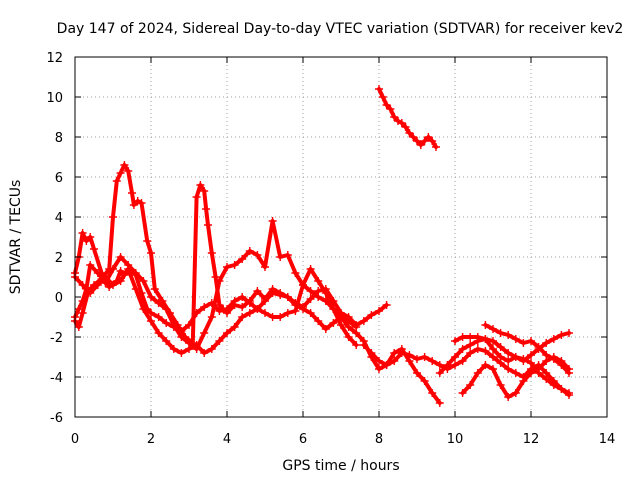  I want to click on y-tick-label: 6, so click(59, 178).